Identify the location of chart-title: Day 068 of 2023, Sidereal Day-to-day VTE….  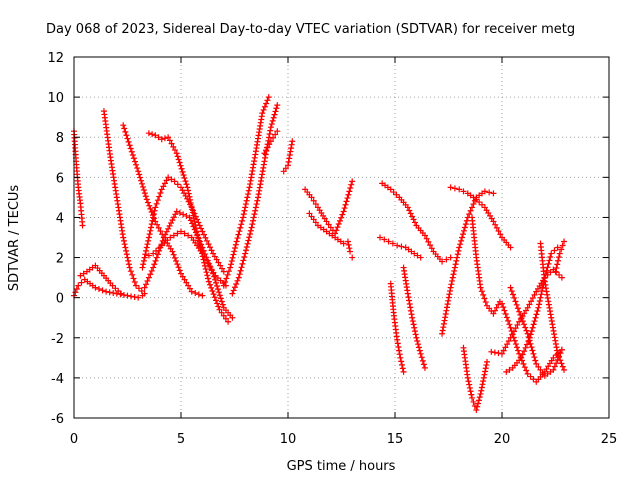
(310, 29).